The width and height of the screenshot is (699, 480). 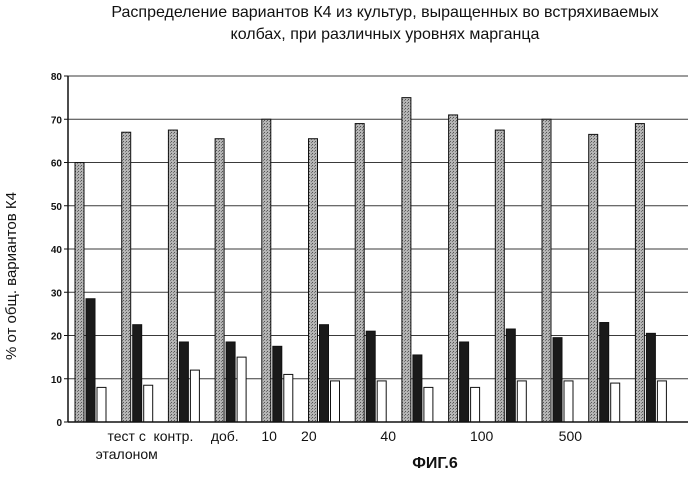 What do you see at coordinates (173, 436) in the screenshot?
I see `x-category-label: контр.` at bounding box center [173, 436].